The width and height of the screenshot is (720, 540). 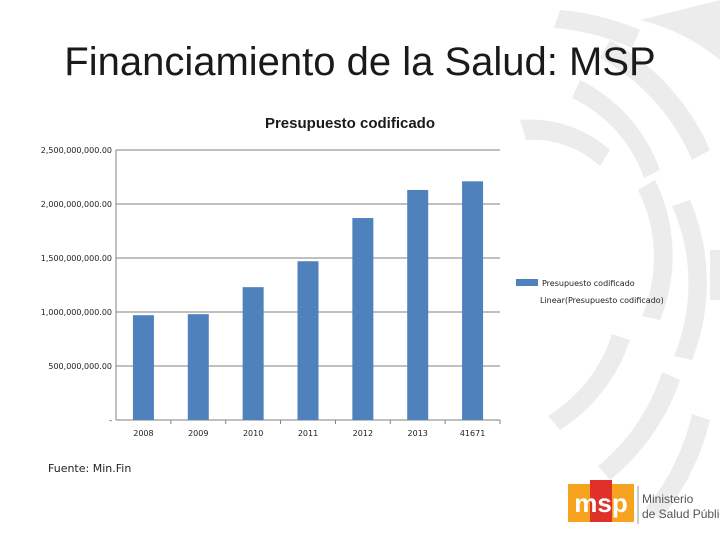 I want to click on svg-text: de Salud Públic, so click(x=681, y=514).